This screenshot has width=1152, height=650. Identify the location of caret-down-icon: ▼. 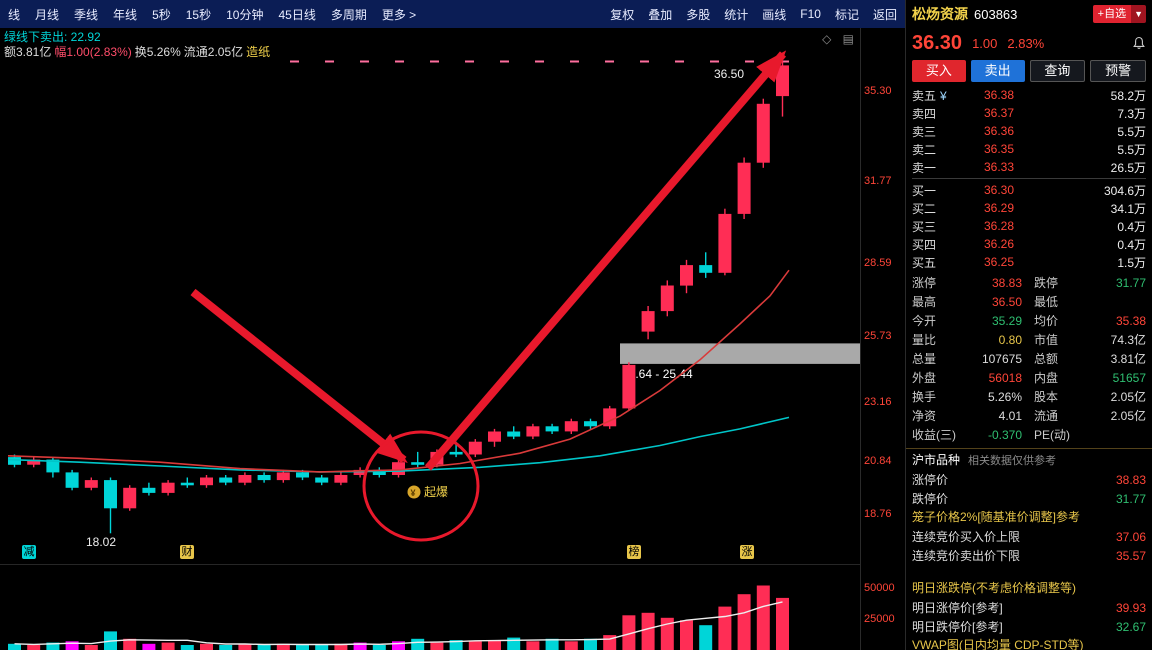
(1138, 14).